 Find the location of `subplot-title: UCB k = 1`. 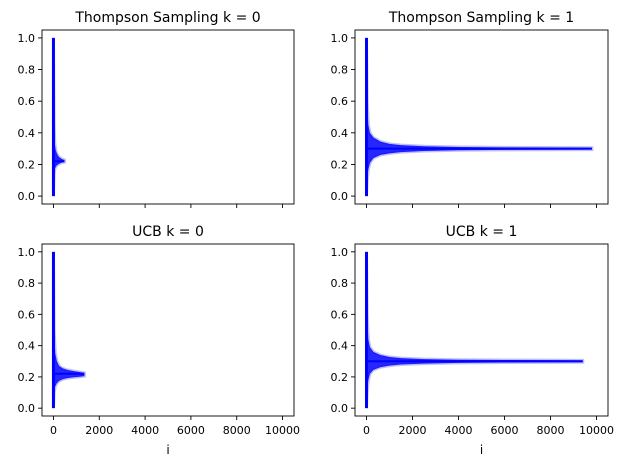

subplot-title: UCB k = 1 is located at coordinates (482, 232).